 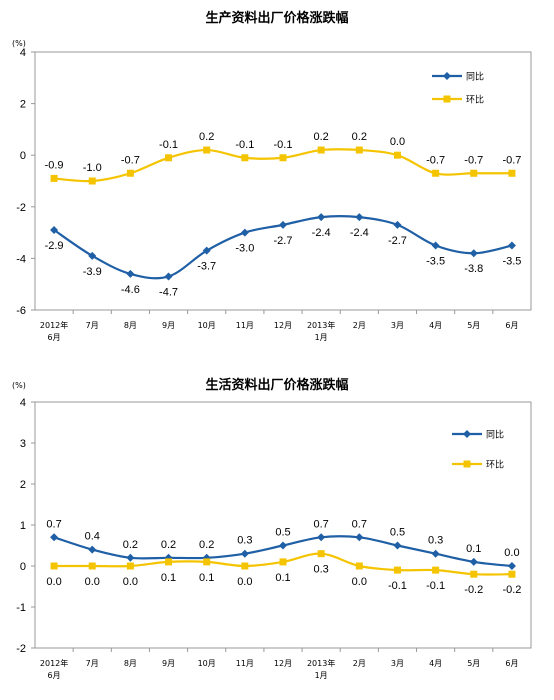 What do you see at coordinates (458, 100) in the screenshot?
I see `legend-entry: 环比` at bounding box center [458, 100].